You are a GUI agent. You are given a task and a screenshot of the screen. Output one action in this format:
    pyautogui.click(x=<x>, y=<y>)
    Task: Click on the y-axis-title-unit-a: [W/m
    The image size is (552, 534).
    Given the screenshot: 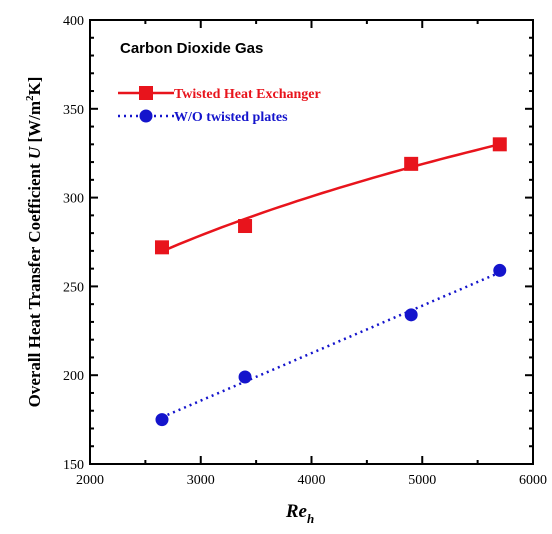 What is the action you would take?
    pyautogui.click(x=34, y=124)
    